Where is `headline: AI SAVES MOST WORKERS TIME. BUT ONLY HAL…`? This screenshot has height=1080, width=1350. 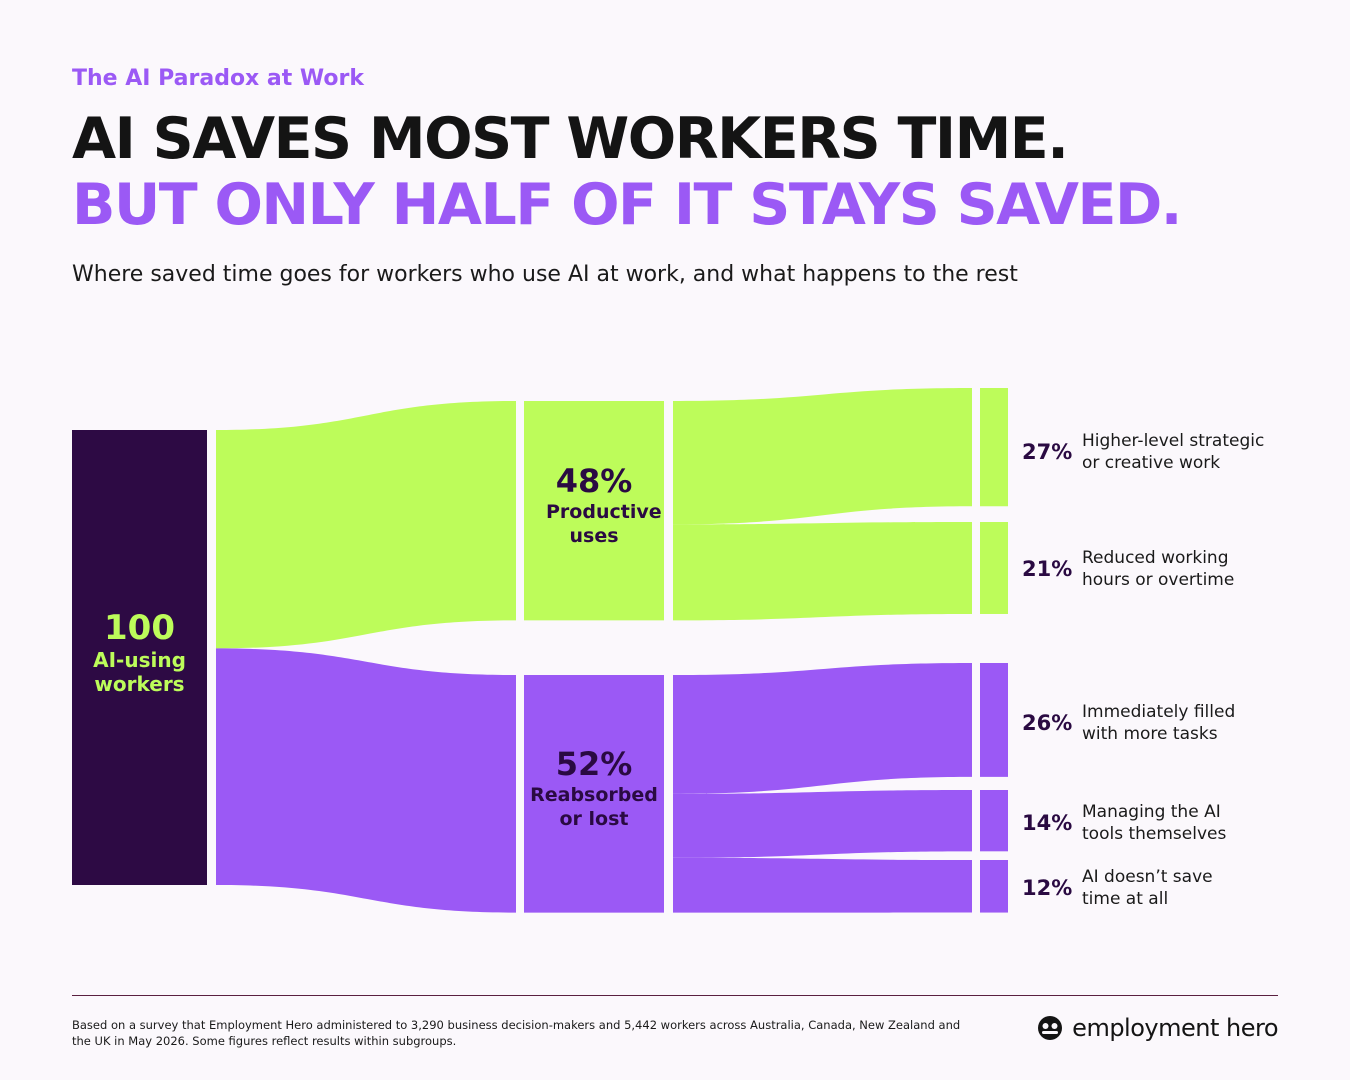
headline: AI SAVES MOST WORKERS TIME. BUT ONLY HAL… is located at coordinates (627, 172).